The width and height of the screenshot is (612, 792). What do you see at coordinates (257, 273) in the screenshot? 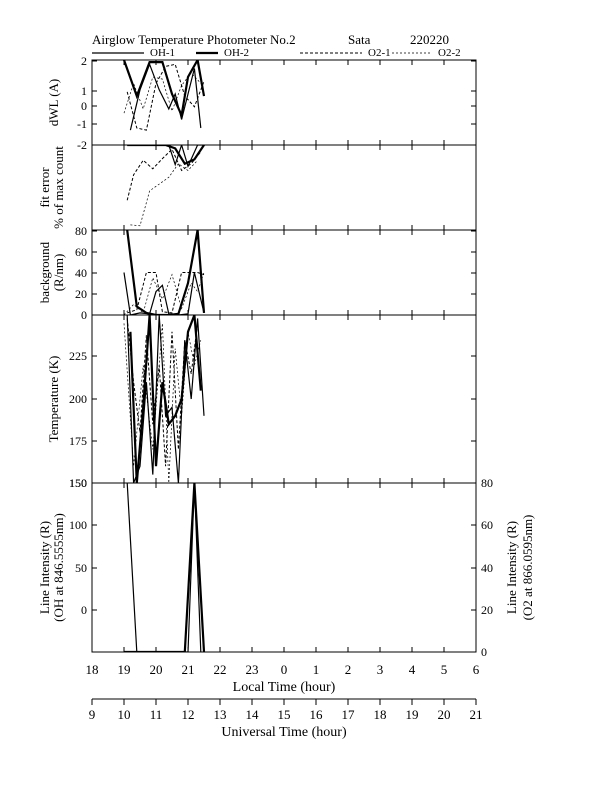
I see `panel-bg: 80 60 40 20 0 background (R/nm)` at bounding box center [257, 273].